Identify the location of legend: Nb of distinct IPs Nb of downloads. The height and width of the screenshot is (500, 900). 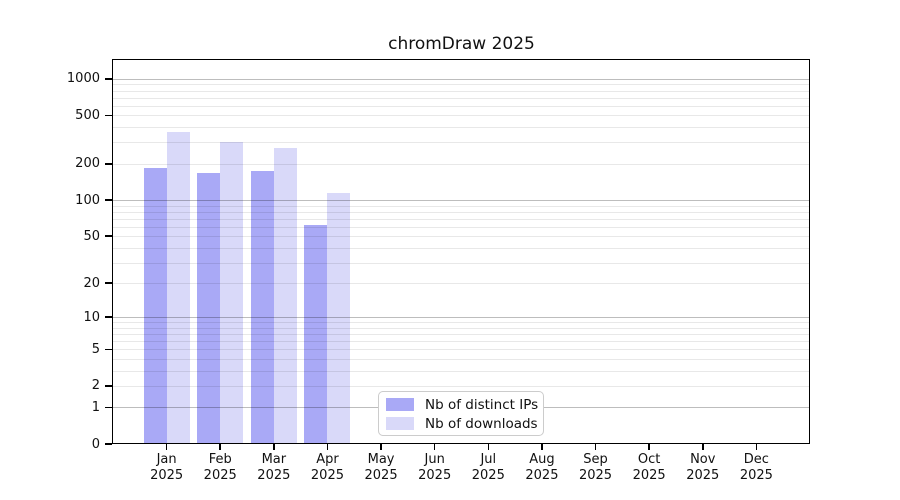
(461, 413).